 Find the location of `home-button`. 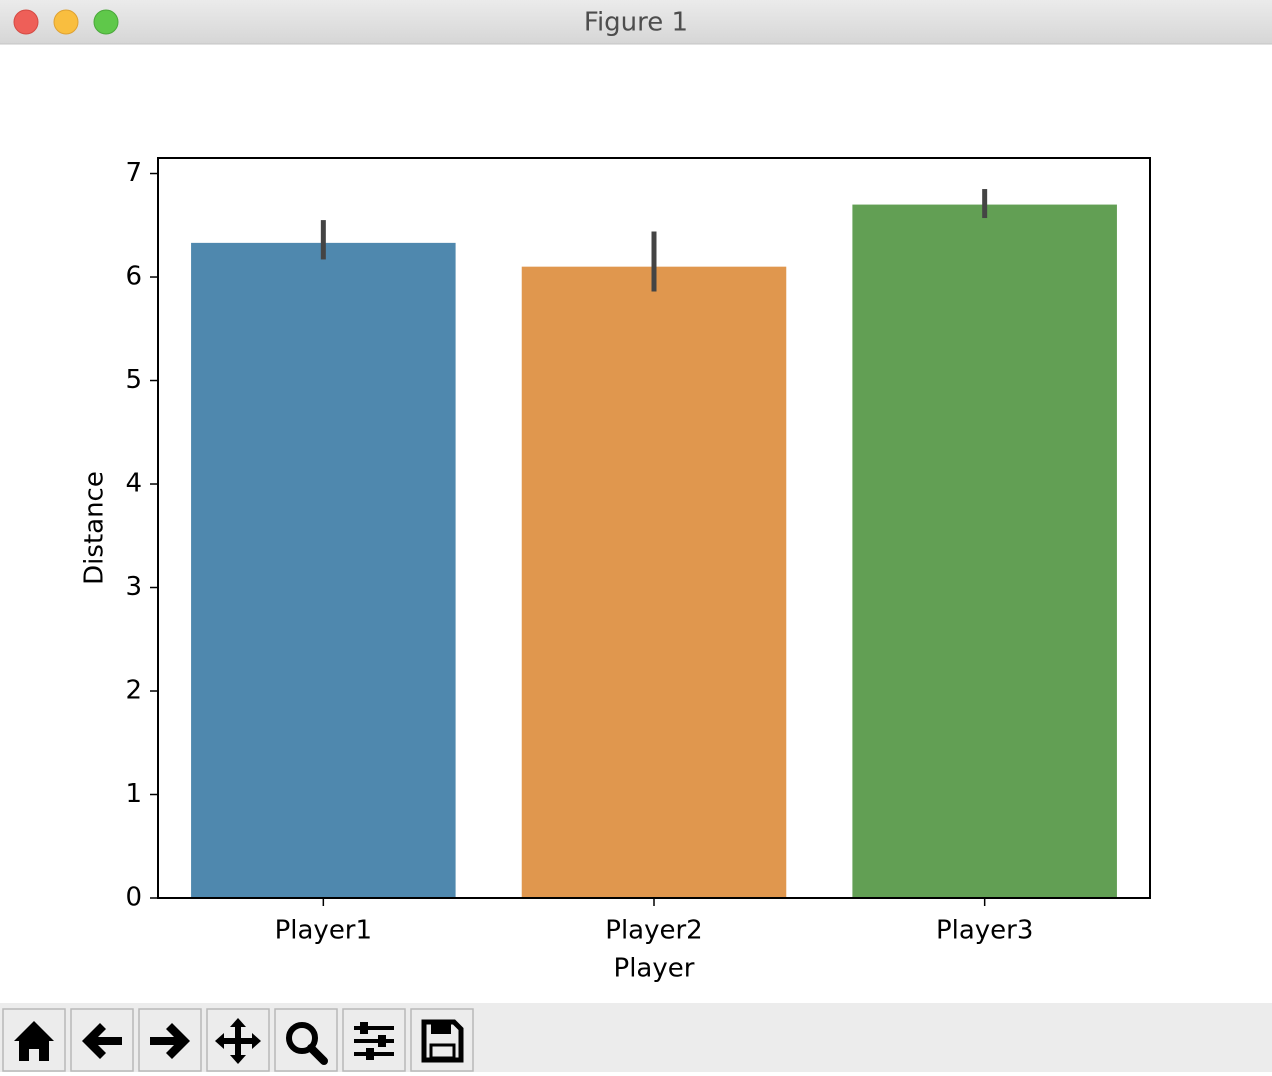

home-button is located at coordinates (34, 1040).